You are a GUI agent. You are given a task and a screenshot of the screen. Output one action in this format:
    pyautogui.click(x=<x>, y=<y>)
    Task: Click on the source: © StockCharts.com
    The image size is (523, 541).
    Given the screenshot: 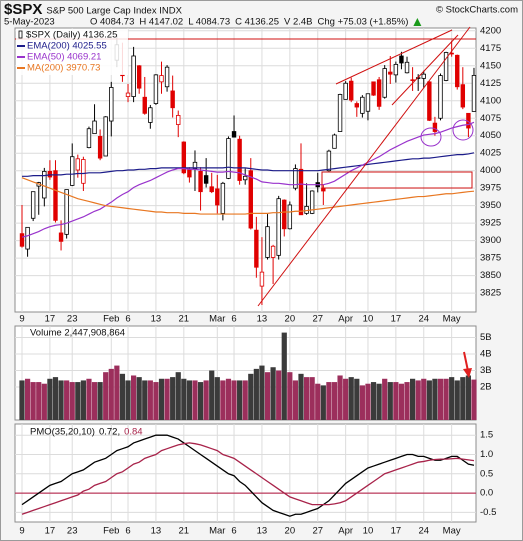 What is the action you would take?
    pyautogui.click(x=477, y=10)
    